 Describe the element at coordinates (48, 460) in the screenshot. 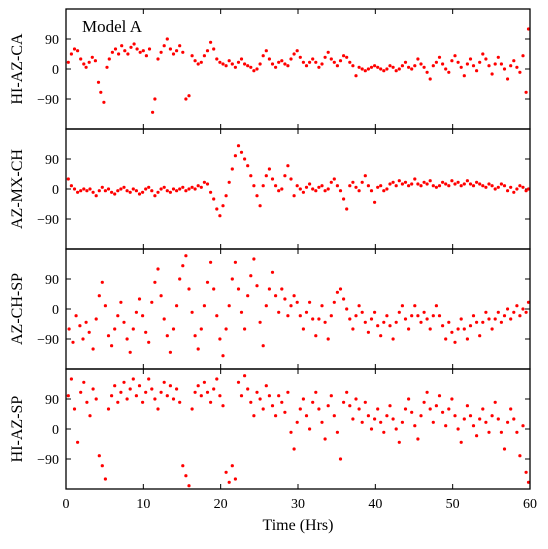

I see `y-tick-label: −90` at that location.